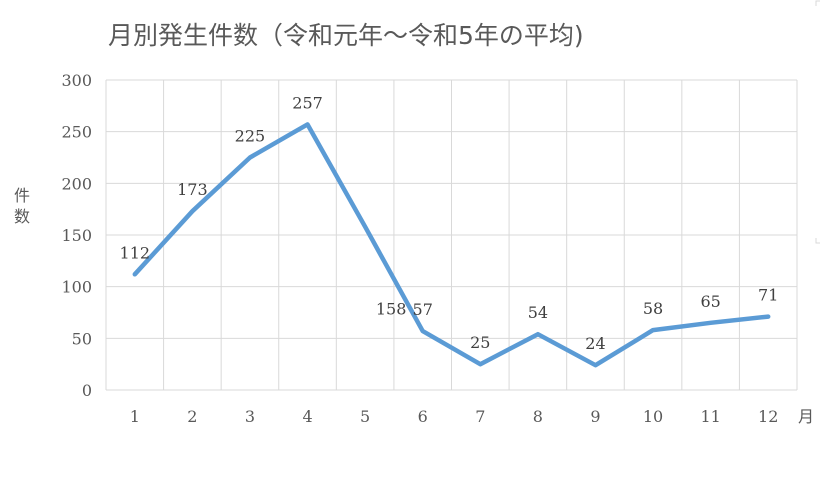 This screenshot has width=820, height=484. I want to click on chart-frame-edge, so click(817, 241).